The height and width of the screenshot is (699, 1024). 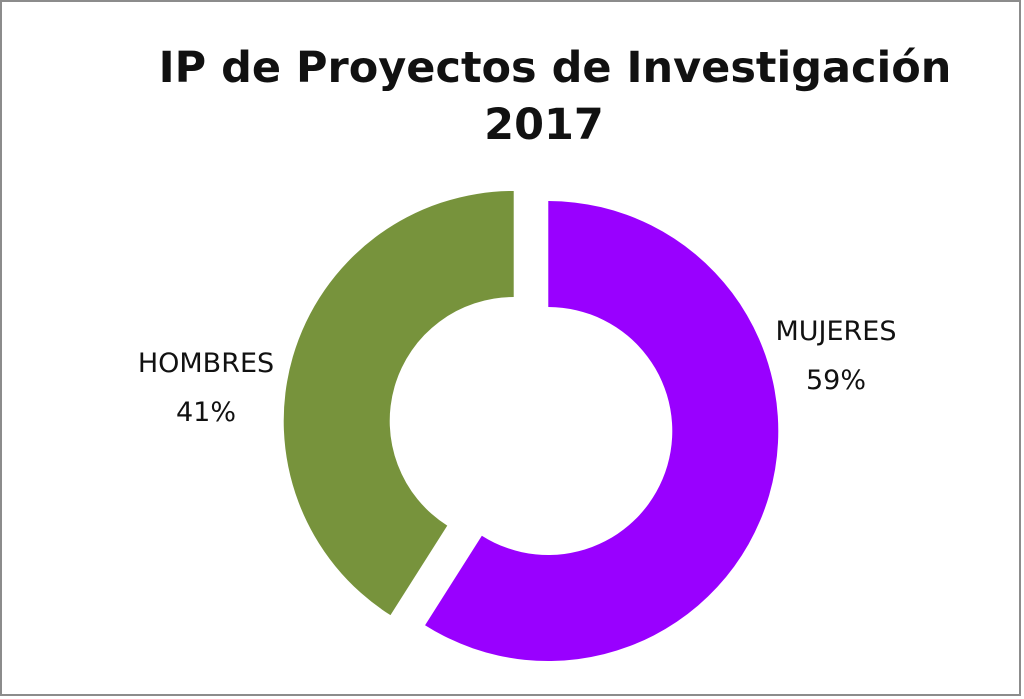 What do you see at coordinates (398, 403) in the screenshot?
I see `donut-slice-hombres` at bounding box center [398, 403].